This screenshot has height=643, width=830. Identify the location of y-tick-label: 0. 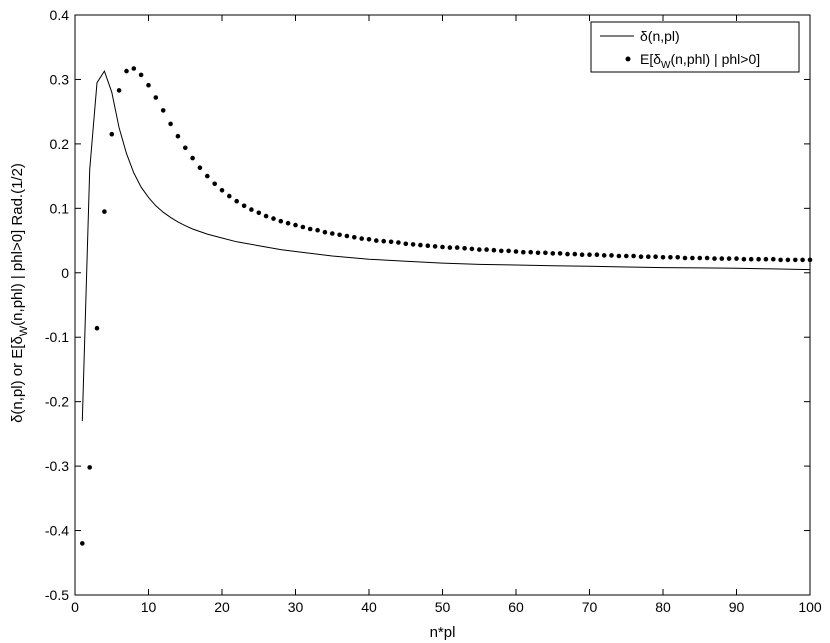
(65, 273).